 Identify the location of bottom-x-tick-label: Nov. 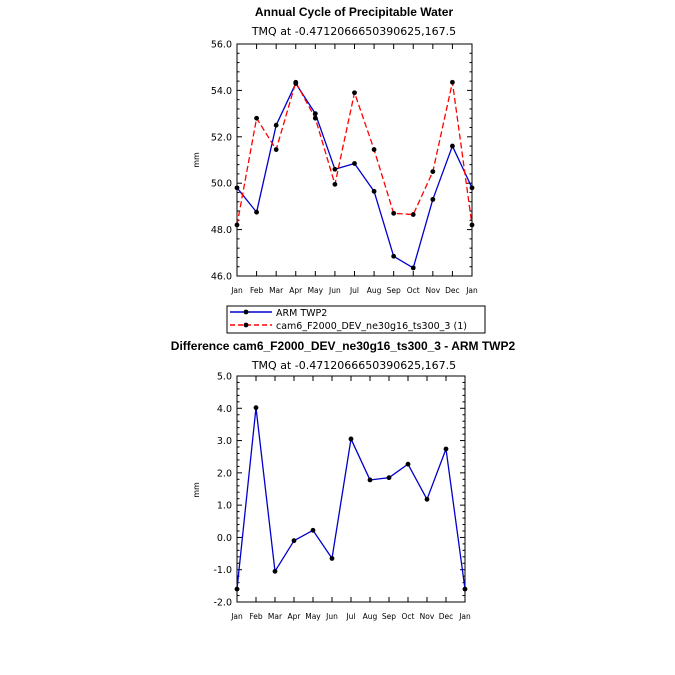
(427, 616).